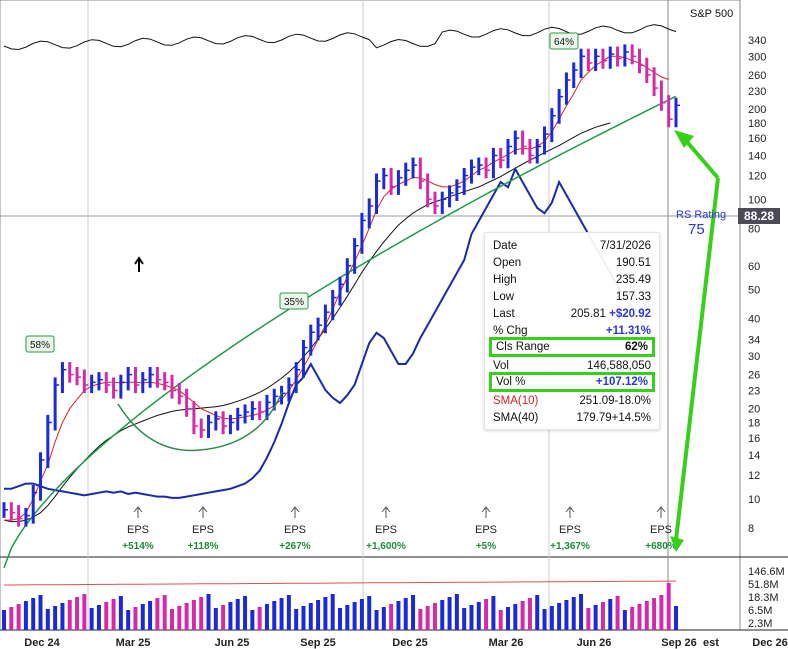 Image resolution: width=788 pixels, height=649 pixels. Describe the element at coordinates (754, 410) in the screenshot. I see `price-tick-label: 20` at that location.